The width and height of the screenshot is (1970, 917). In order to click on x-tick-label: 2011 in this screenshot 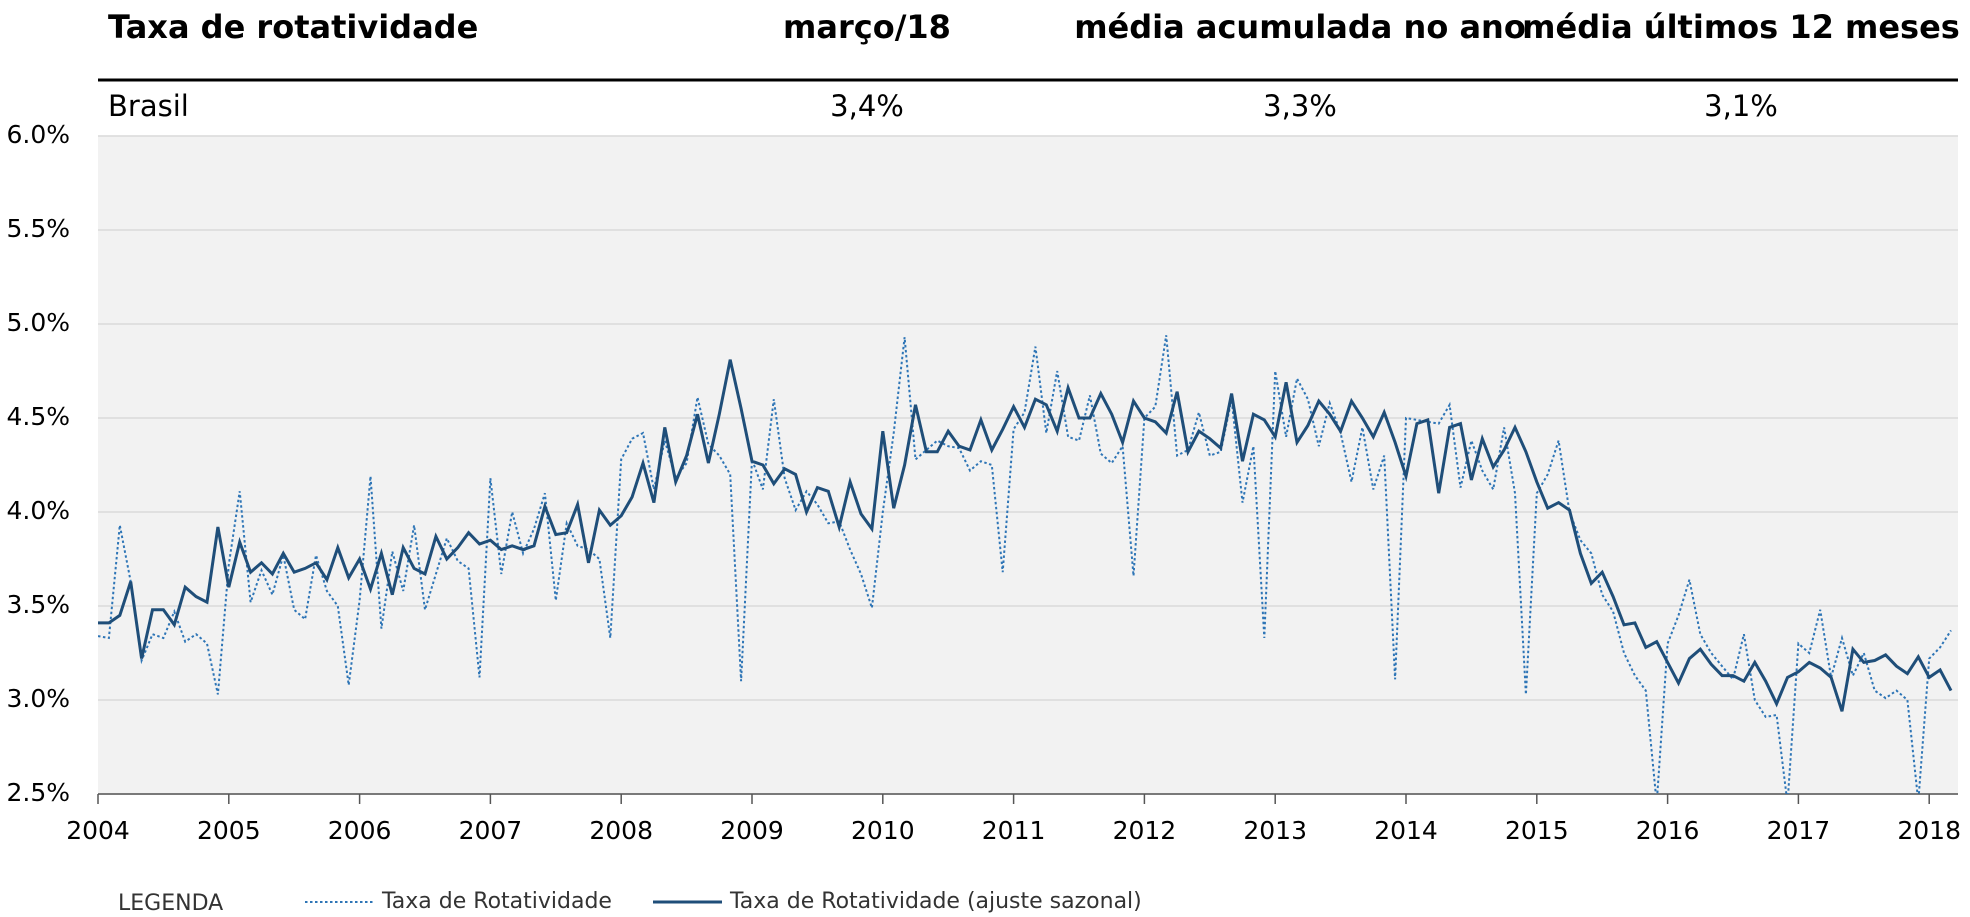, I will do `click(1014, 830)`.